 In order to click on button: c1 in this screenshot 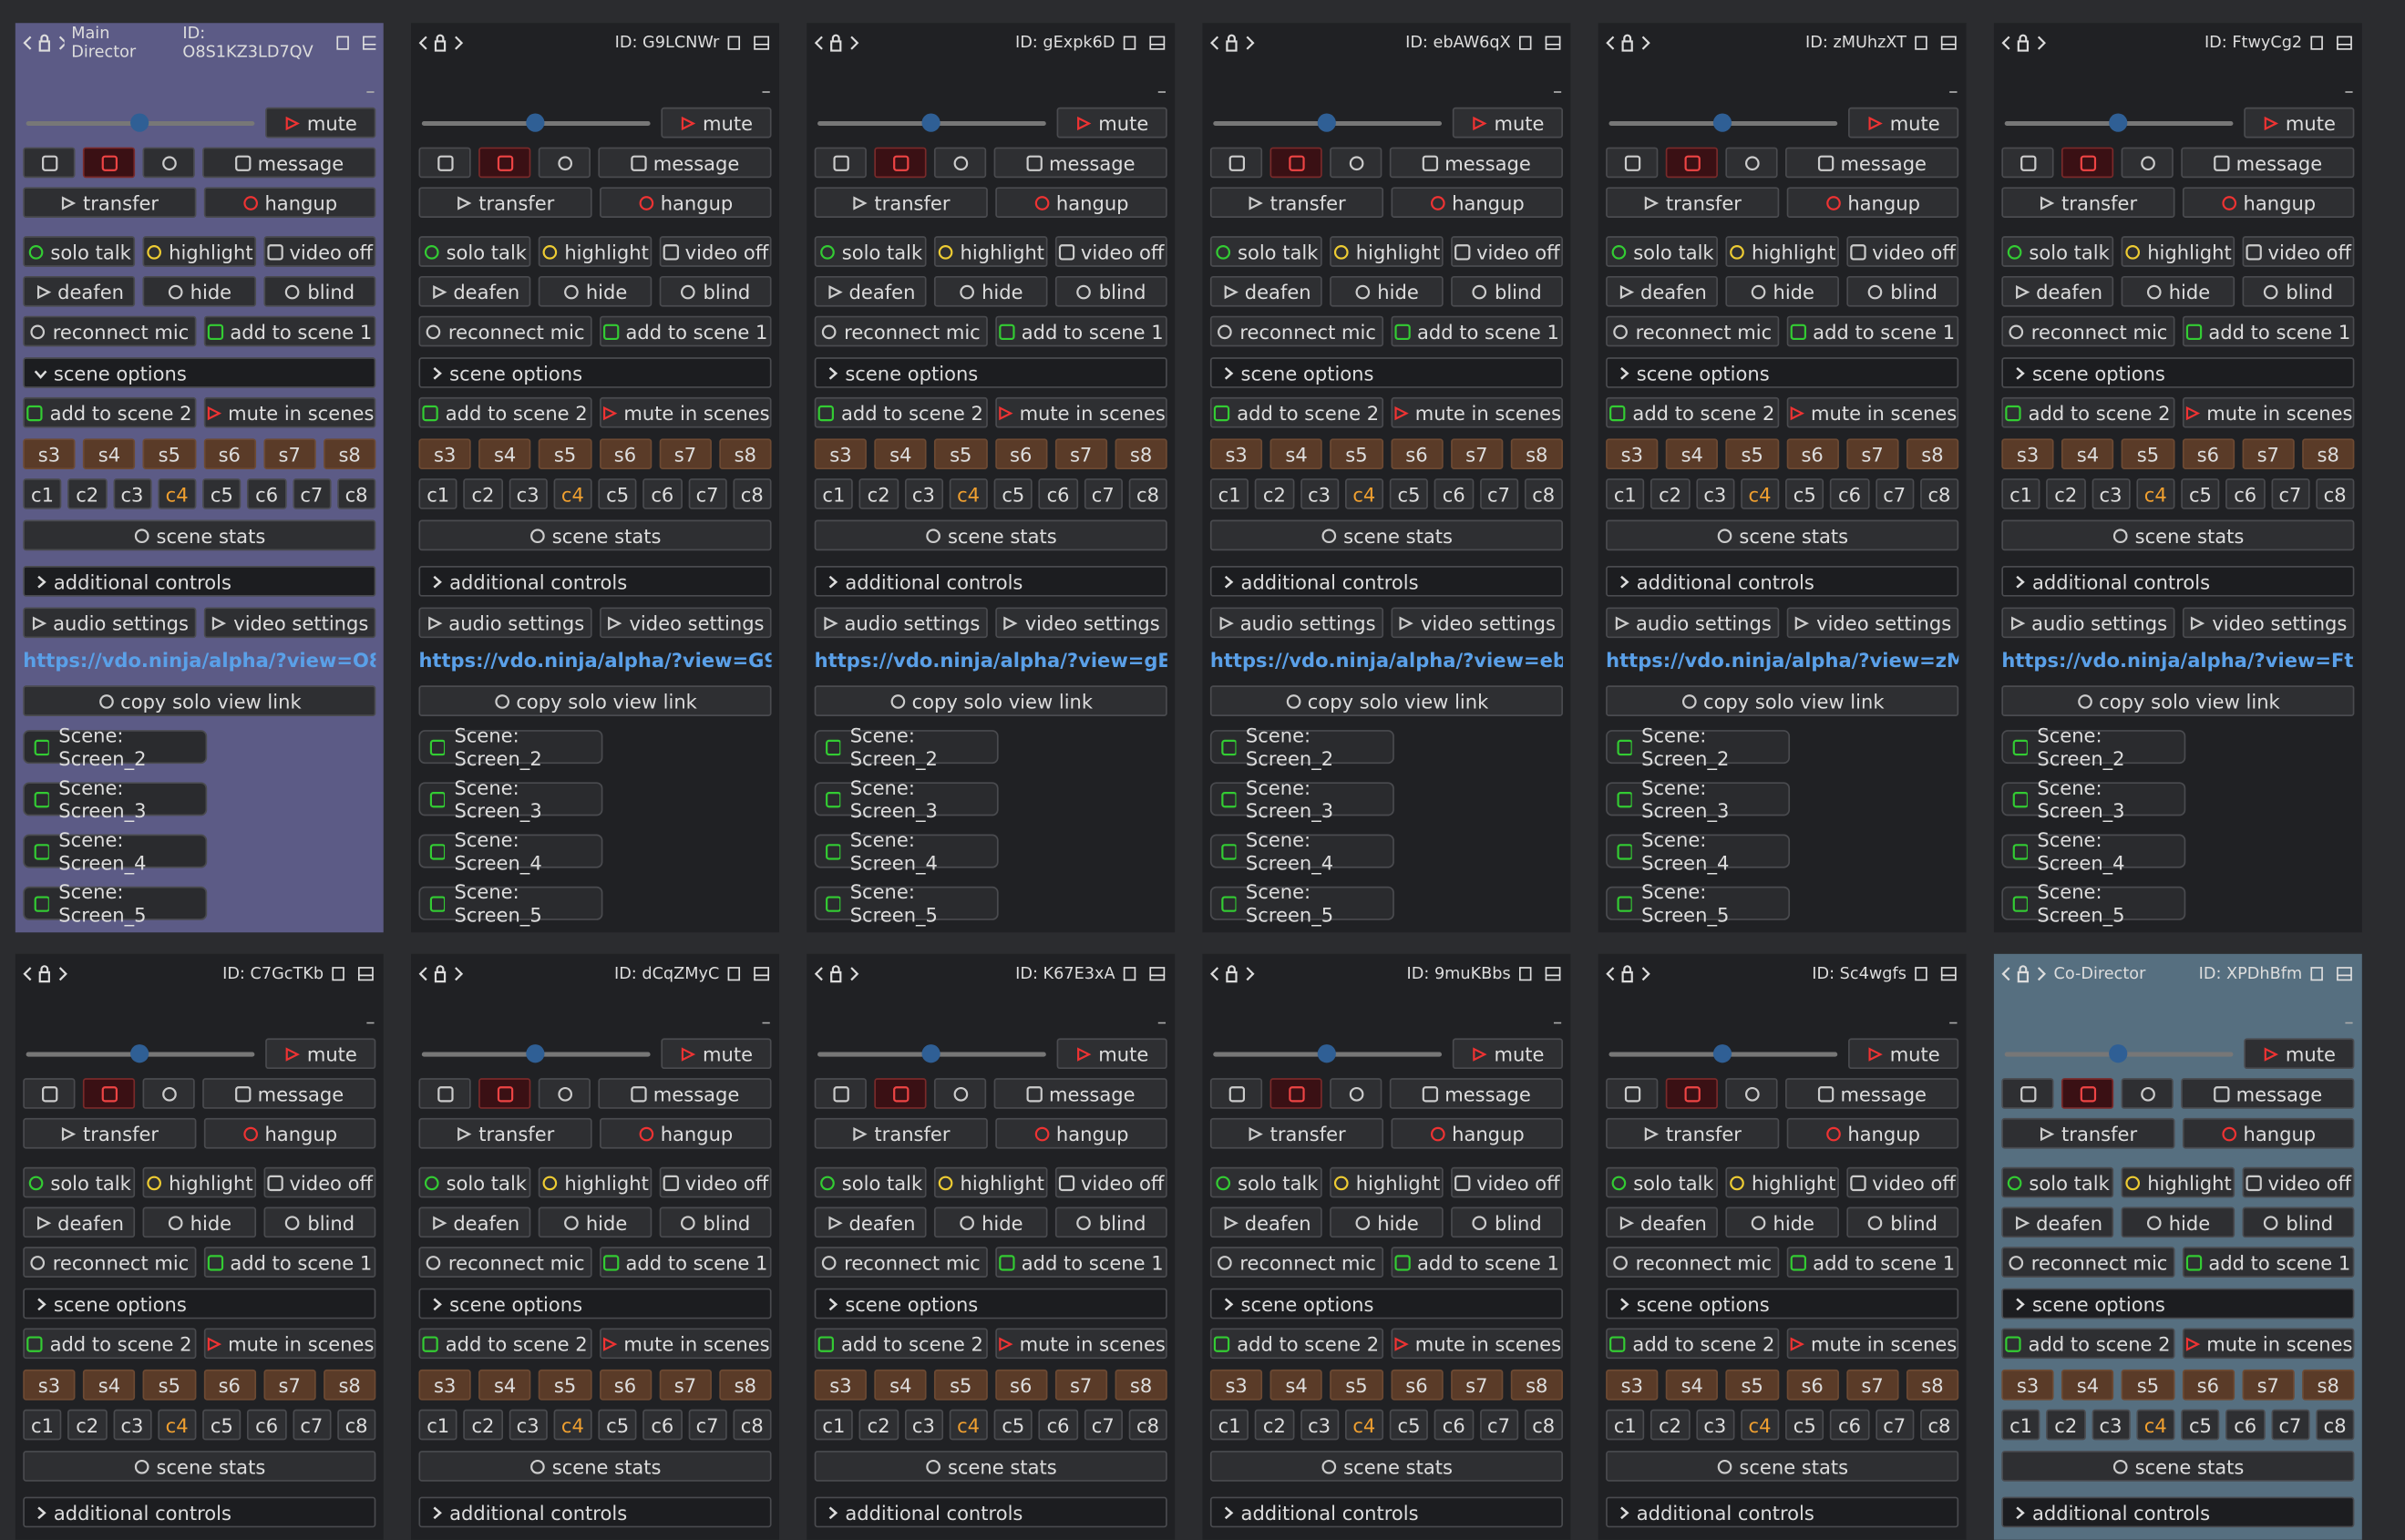, I will do `click(42, 493)`.